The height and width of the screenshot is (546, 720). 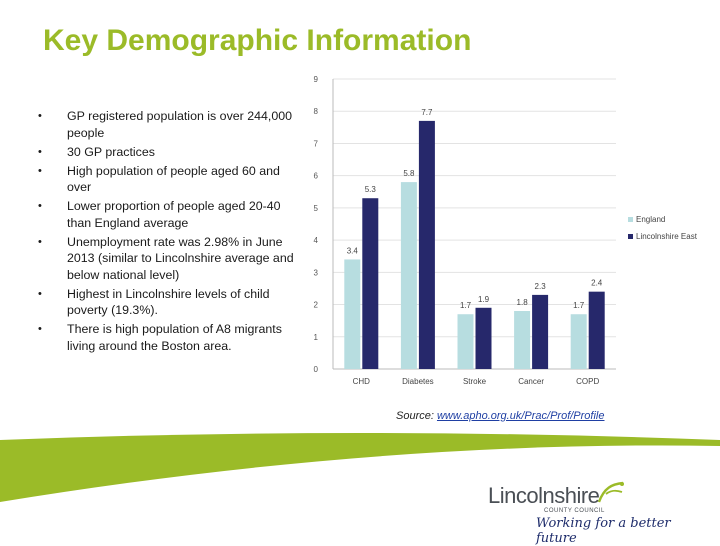 I want to click on slide-title: Key Demographic Information, so click(x=257, y=40).